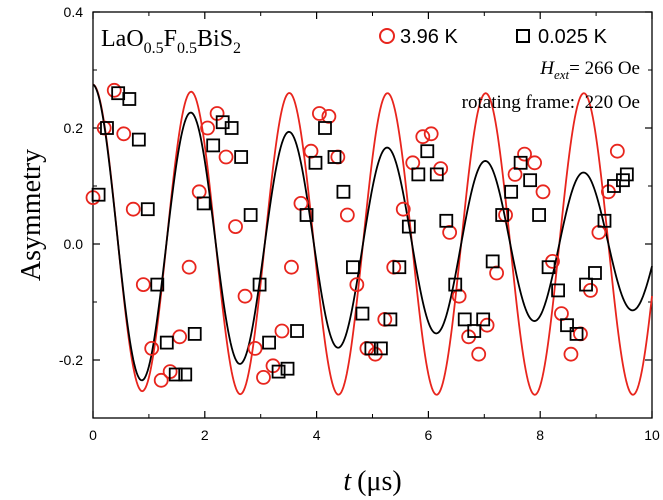  What do you see at coordinates (573, 37) in the screenshot?
I see `legend-label-0p025k: 0.025 K` at bounding box center [573, 37].